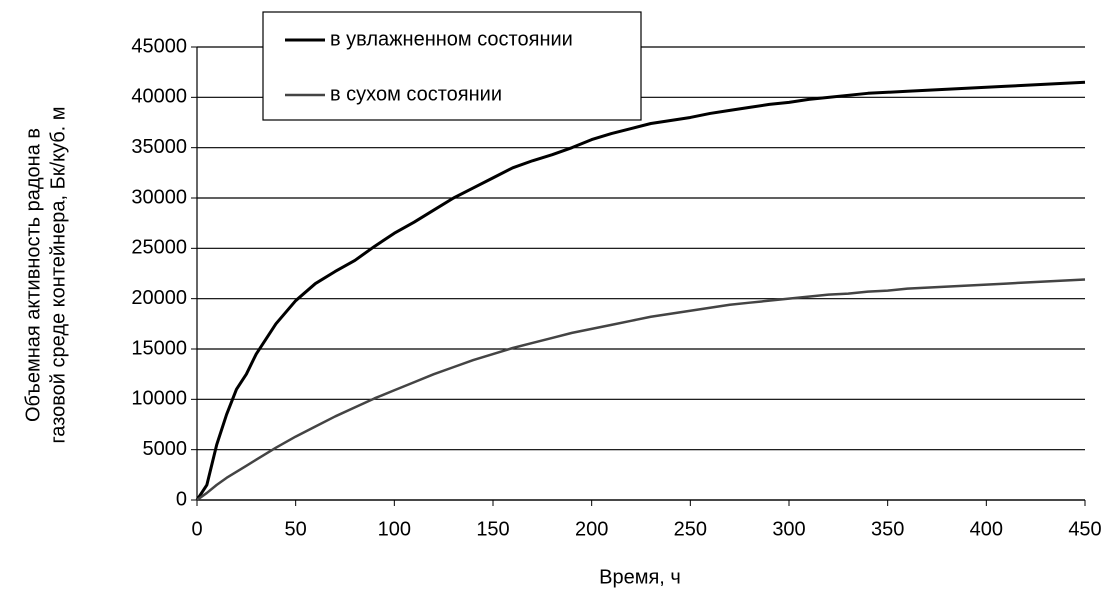  What do you see at coordinates (159, 46) in the screenshot?
I see `y-tick-label: 45000` at bounding box center [159, 46].